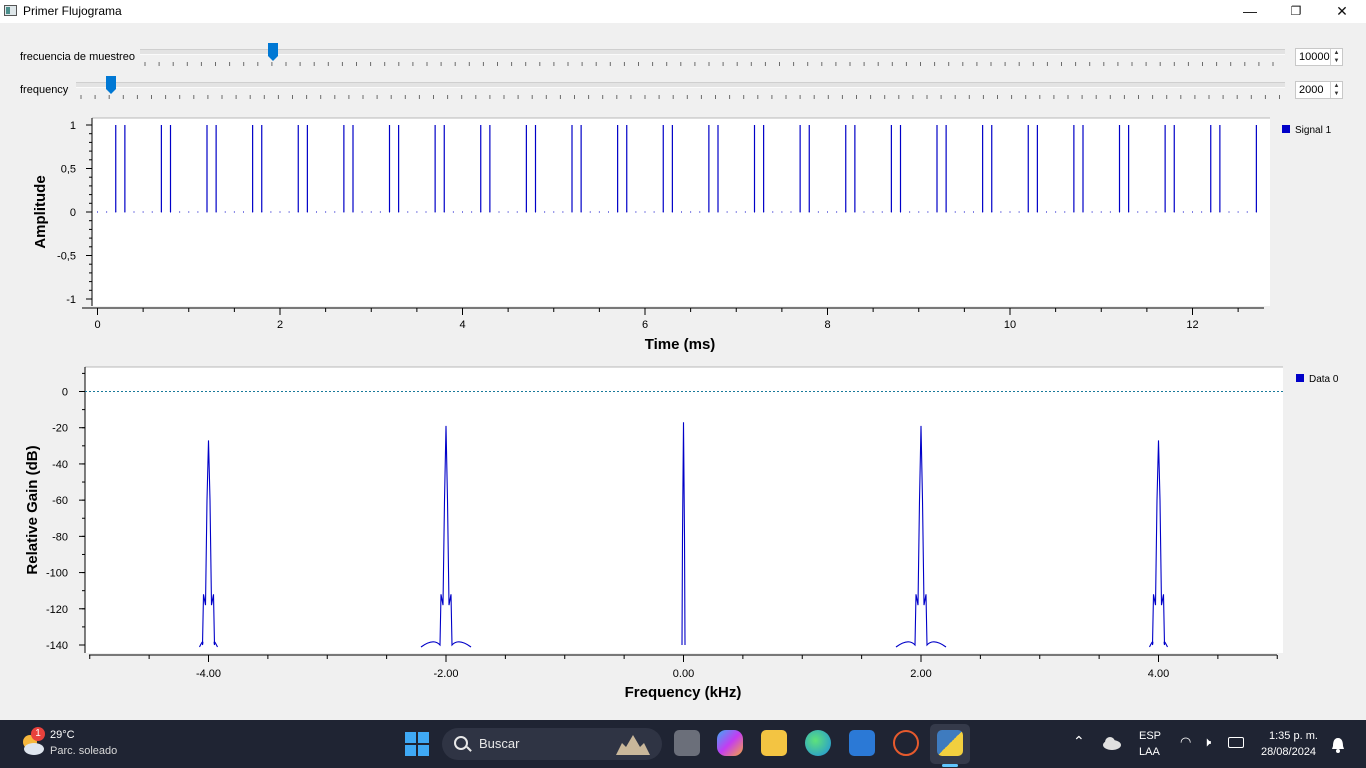 This screenshot has height=768, width=1366. What do you see at coordinates (208, 674) in the screenshot?
I see `freq-x-tick-label: -4.00` at bounding box center [208, 674].